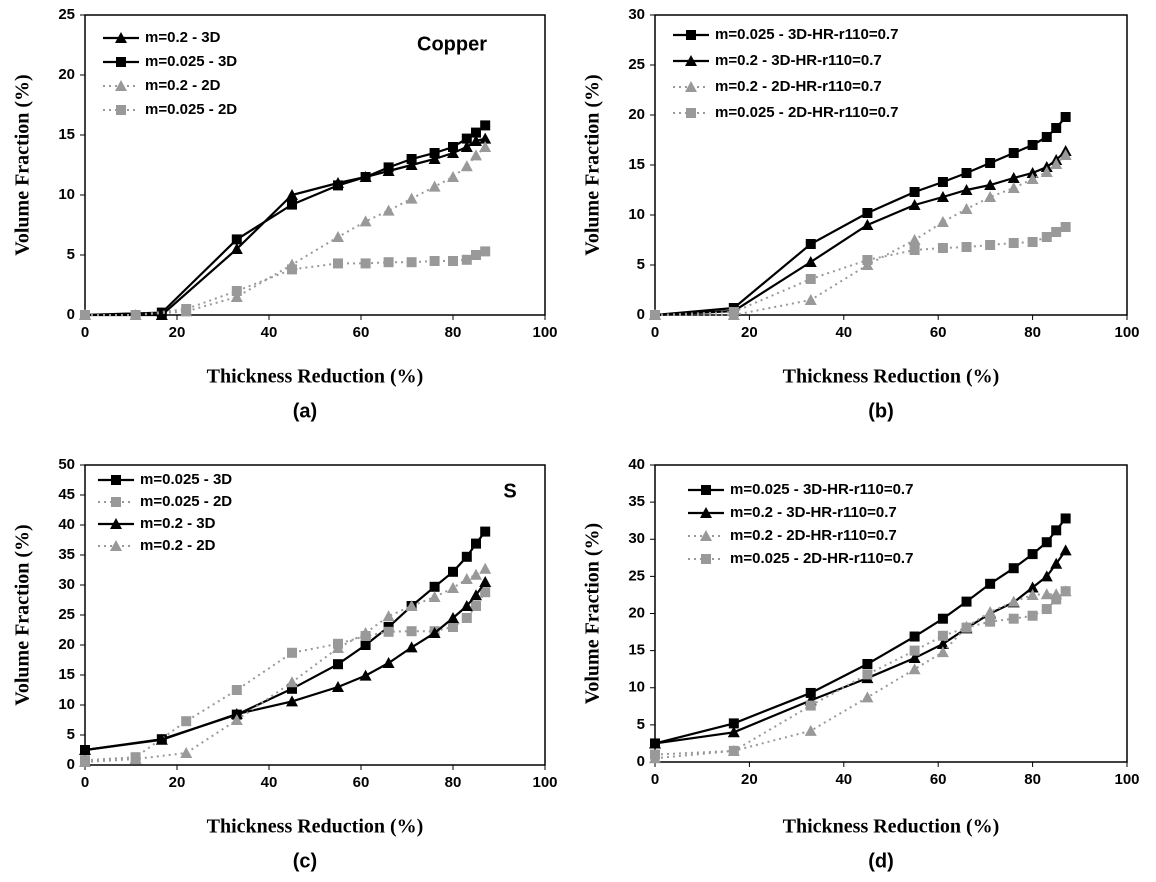  Describe the element at coordinates (821, 489) in the screenshot. I see `legend-label: m=0.025 - 3D-HR-r110=0.7` at that location.